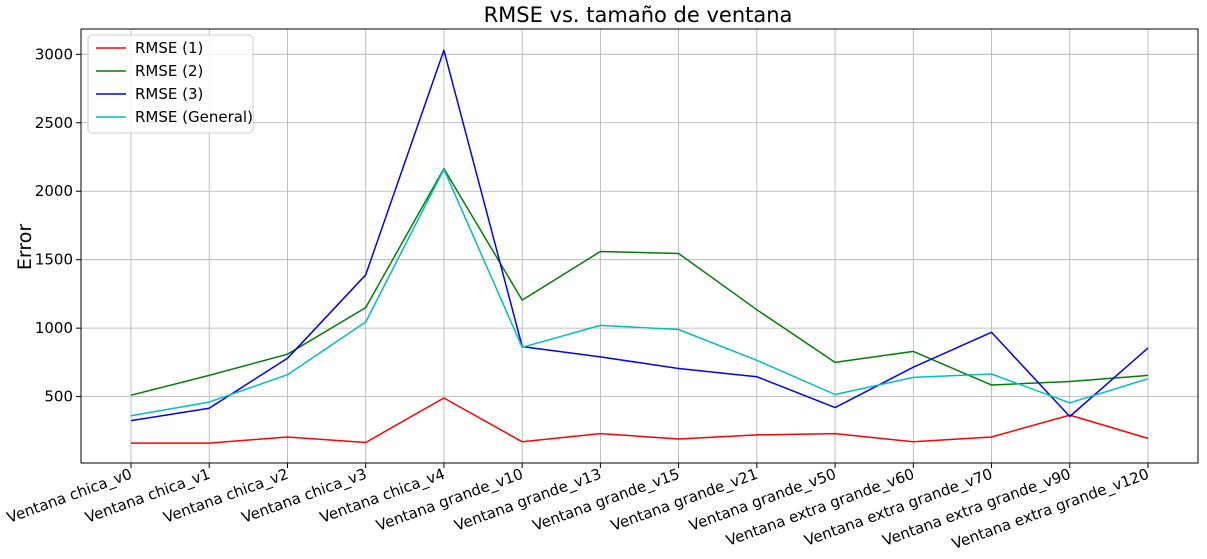 This screenshot has height=559, width=1207. Describe the element at coordinates (54, 54) in the screenshot. I see `y-tick-label: 3000` at that location.